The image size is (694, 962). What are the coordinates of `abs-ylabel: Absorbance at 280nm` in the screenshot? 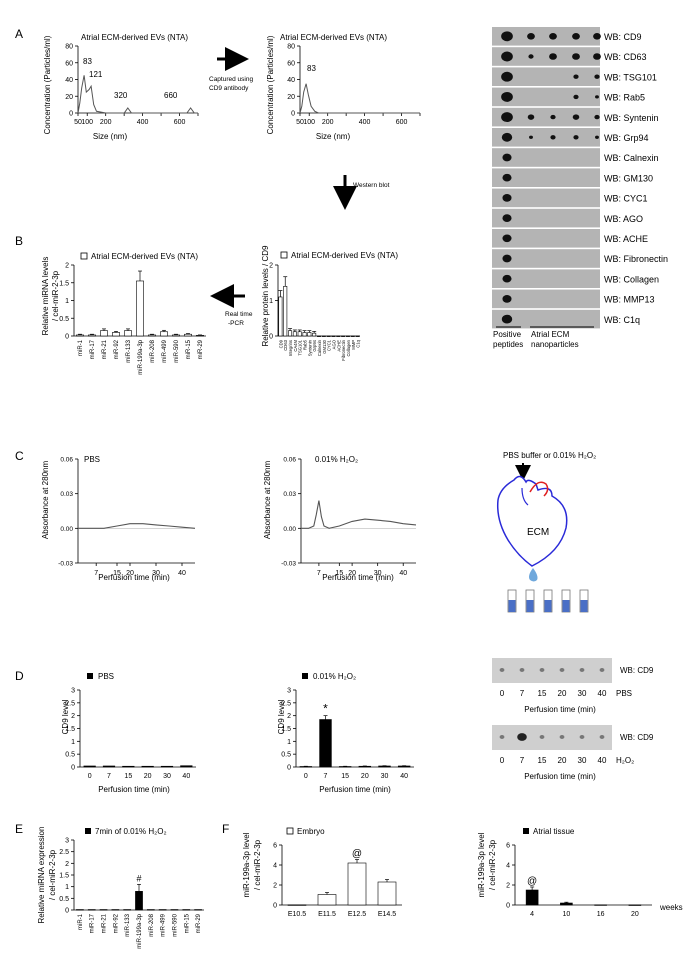 It's located at (267, 500).